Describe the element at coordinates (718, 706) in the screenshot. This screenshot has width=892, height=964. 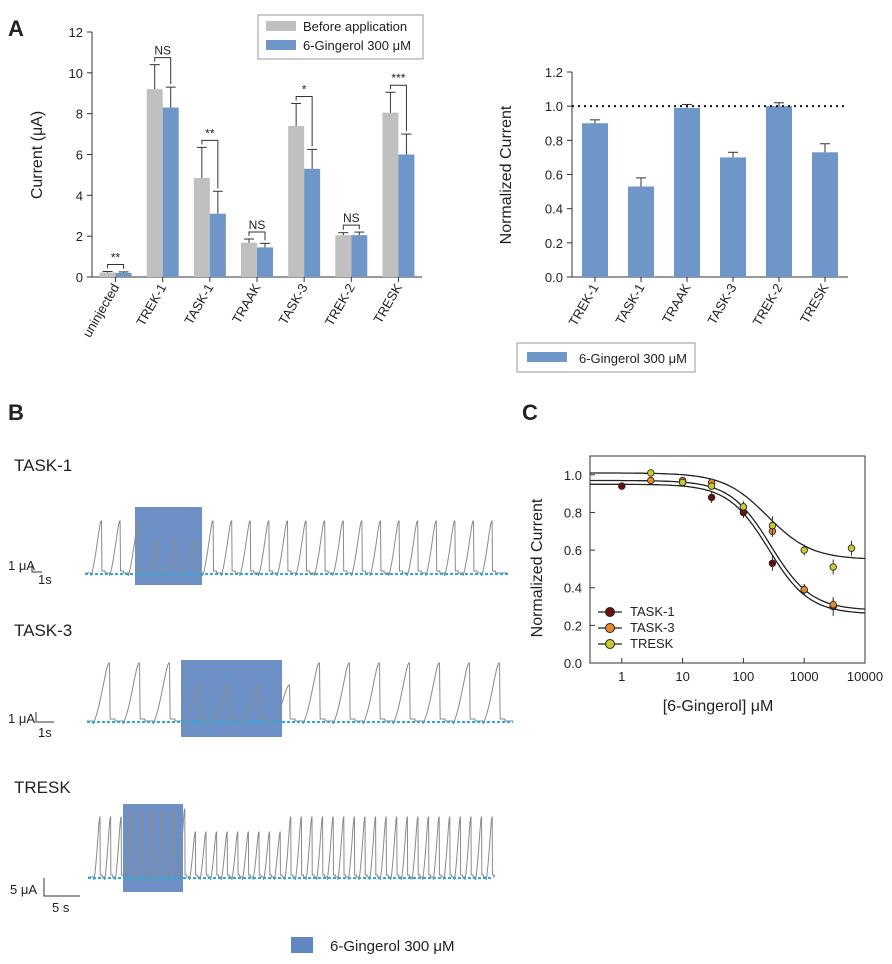
I see `x-axis-label: [6-Gingerol] μM` at that location.